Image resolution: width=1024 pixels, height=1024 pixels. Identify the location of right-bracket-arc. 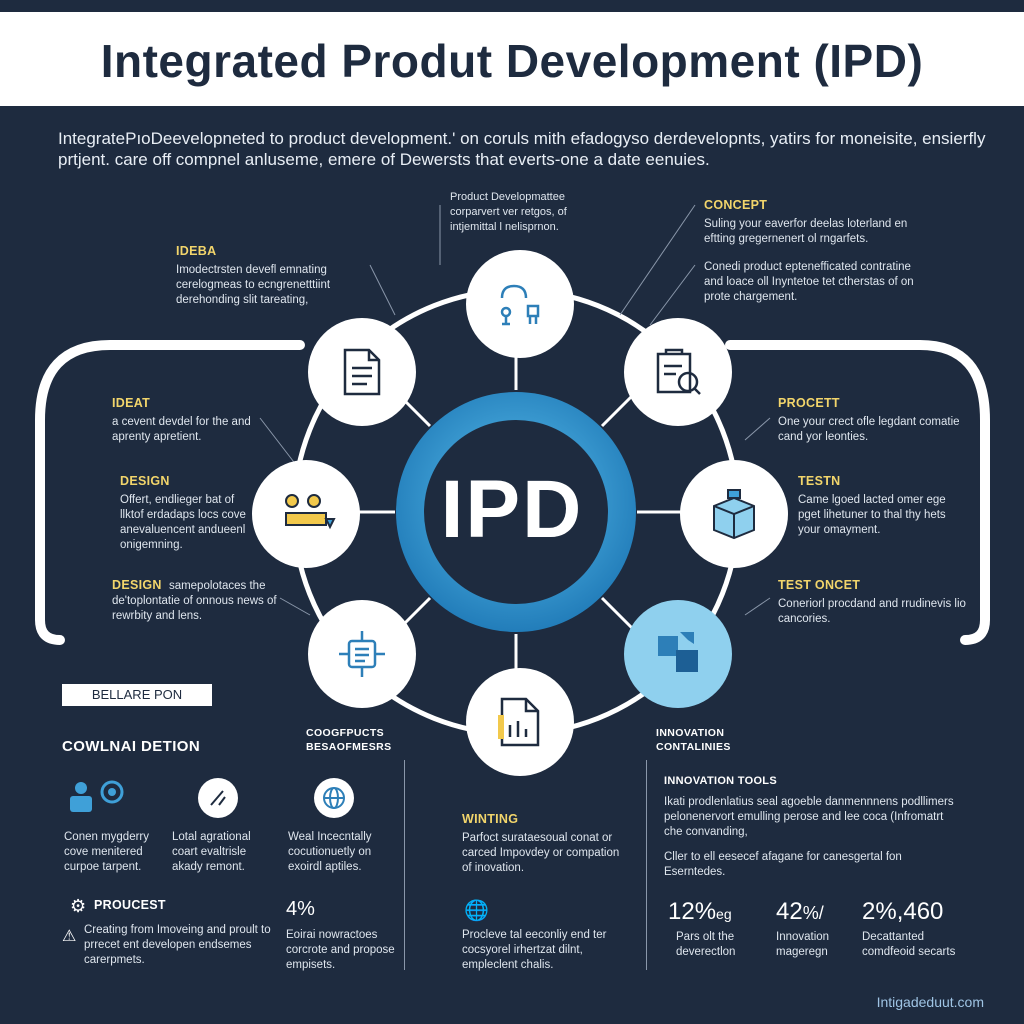
(857, 492).